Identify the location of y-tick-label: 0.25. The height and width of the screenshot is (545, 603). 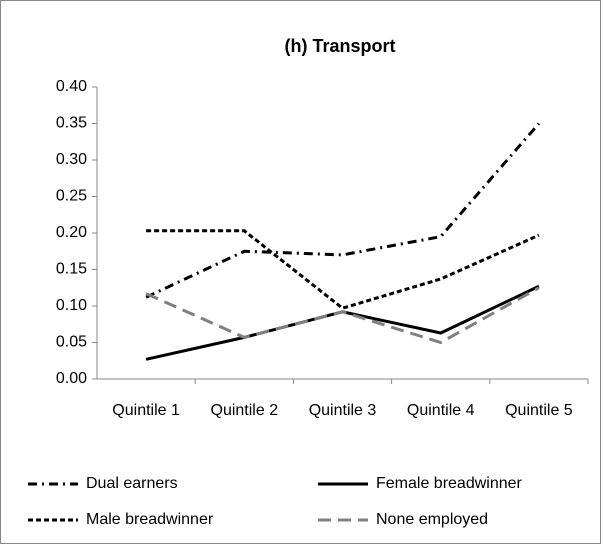
(71, 196).